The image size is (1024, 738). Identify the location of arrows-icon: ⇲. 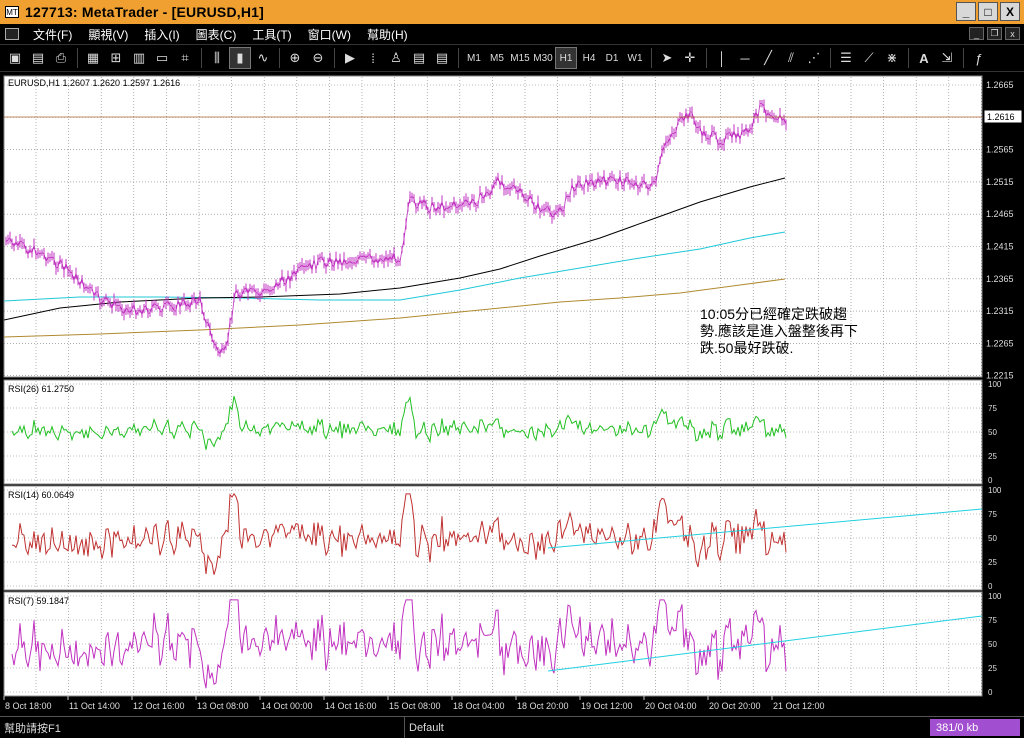
(947, 57).